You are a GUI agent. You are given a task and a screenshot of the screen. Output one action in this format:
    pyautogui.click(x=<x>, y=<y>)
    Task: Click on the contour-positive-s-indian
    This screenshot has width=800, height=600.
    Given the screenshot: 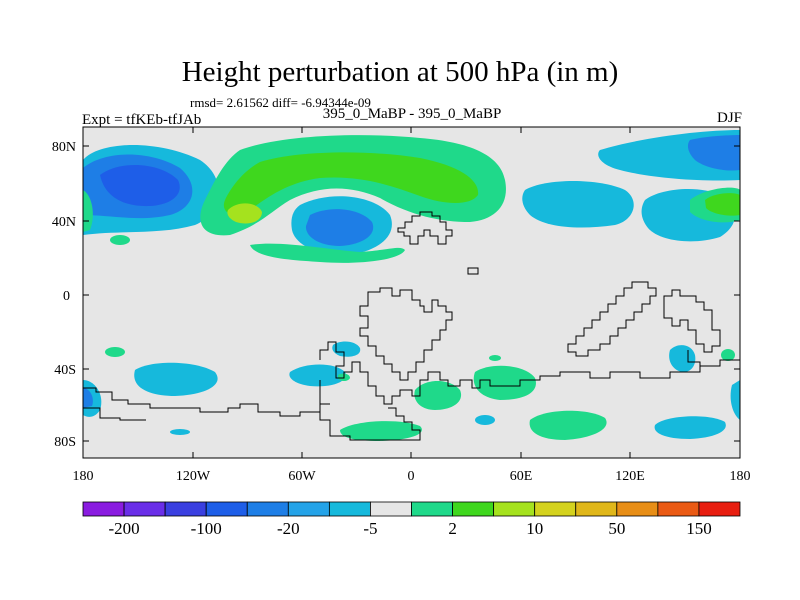 What is the action you would take?
    pyautogui.click(x=504, y=382)
    